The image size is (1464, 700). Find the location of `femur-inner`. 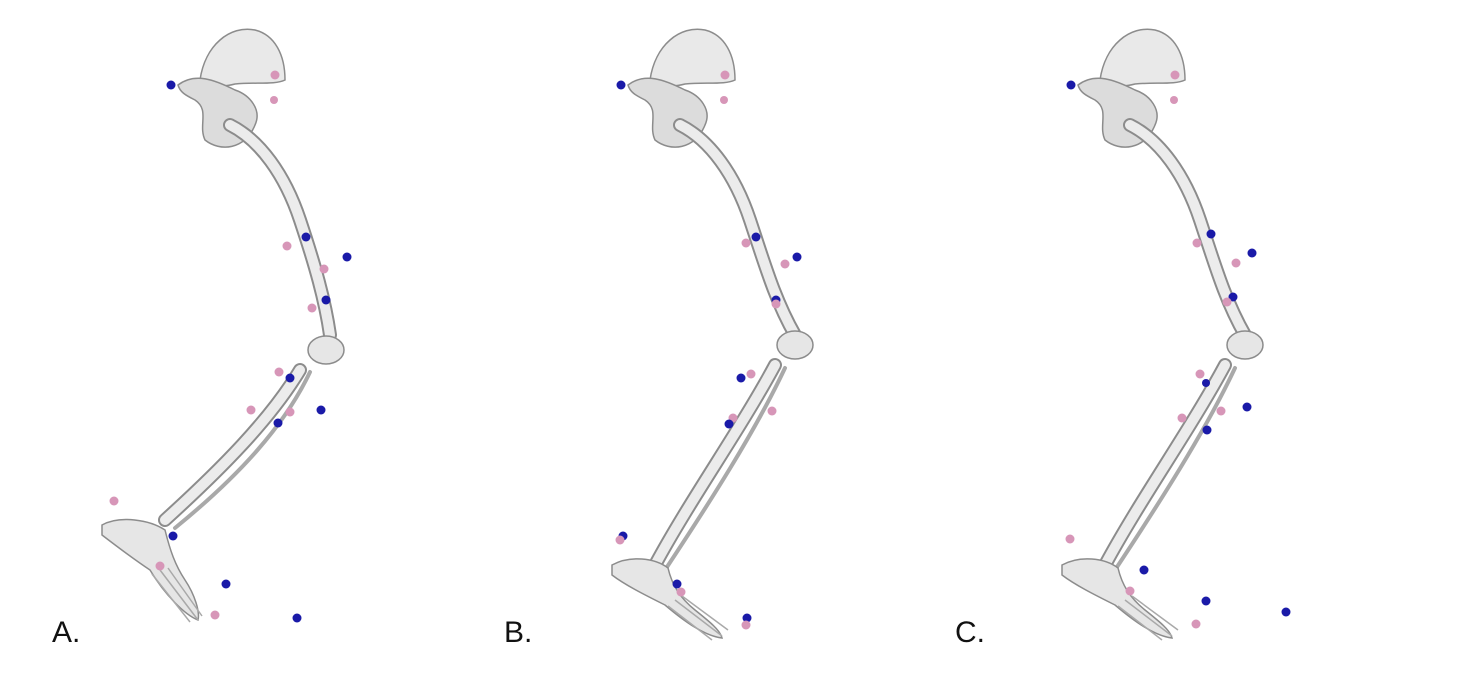

femur-inner is located at coordinates (280, 230).